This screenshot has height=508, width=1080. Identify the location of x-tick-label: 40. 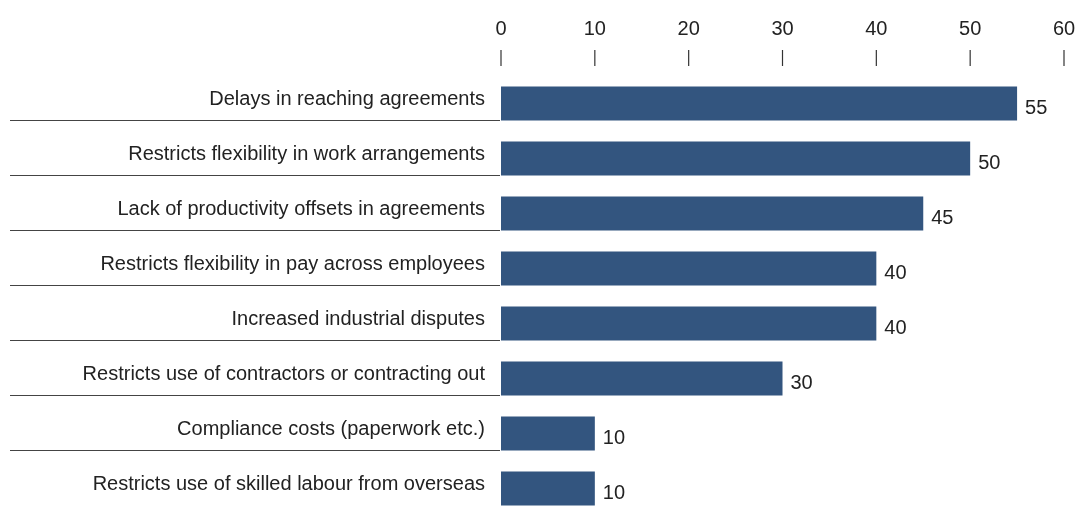
(876, 28).